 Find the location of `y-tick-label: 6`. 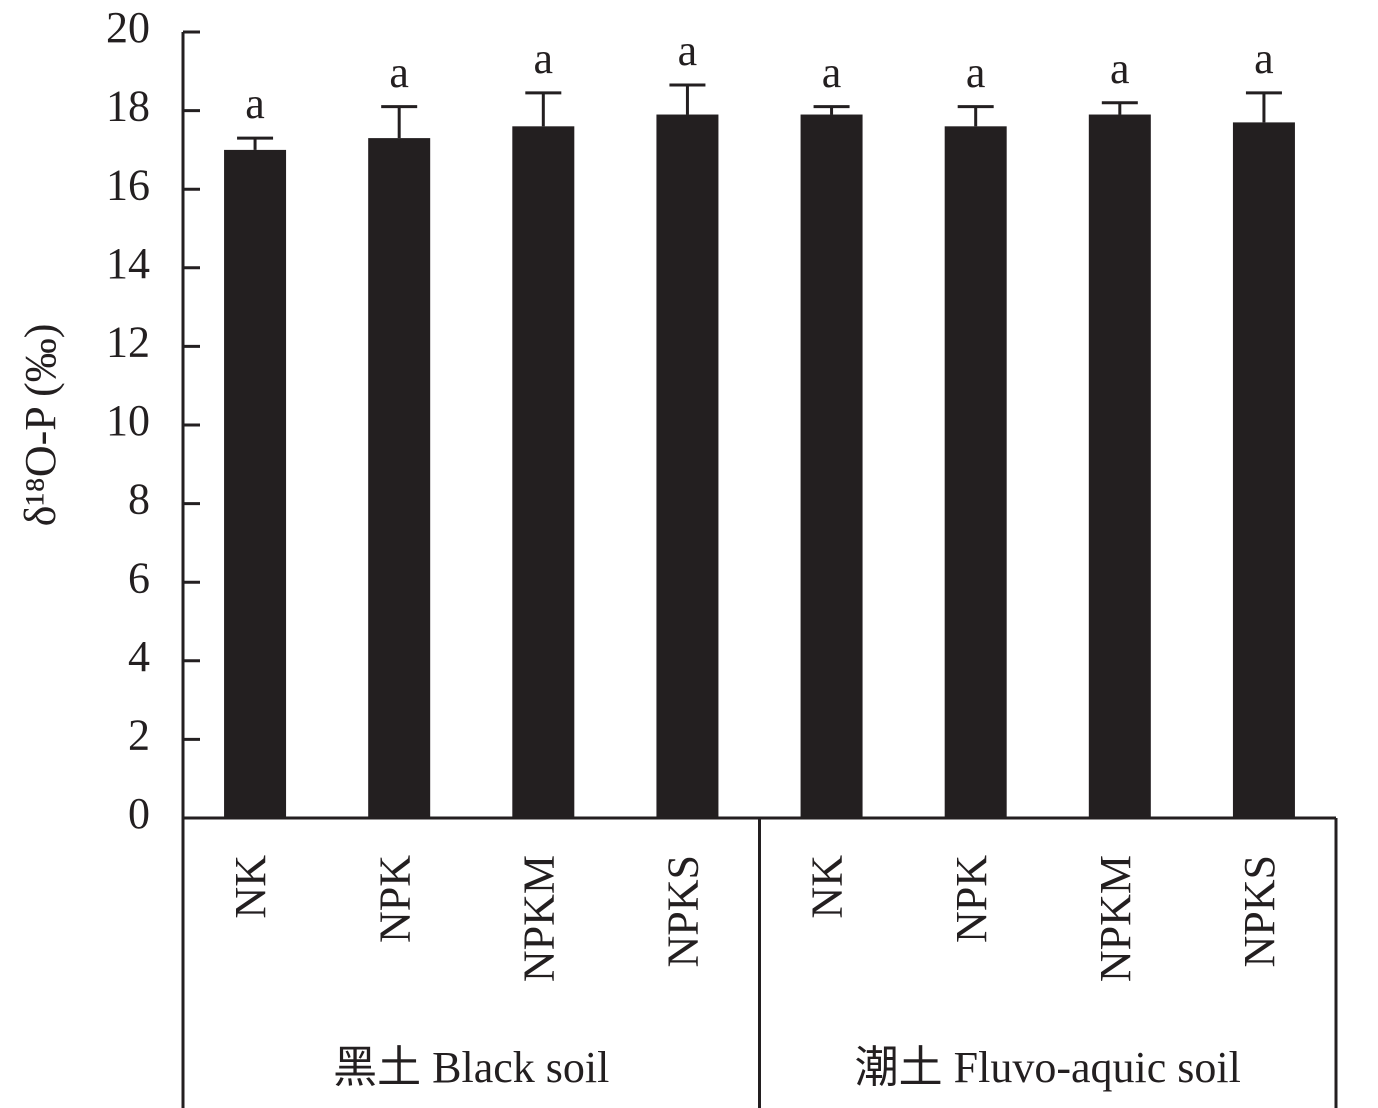

y-tick-label: 6 is located at coordinates (139, 577).